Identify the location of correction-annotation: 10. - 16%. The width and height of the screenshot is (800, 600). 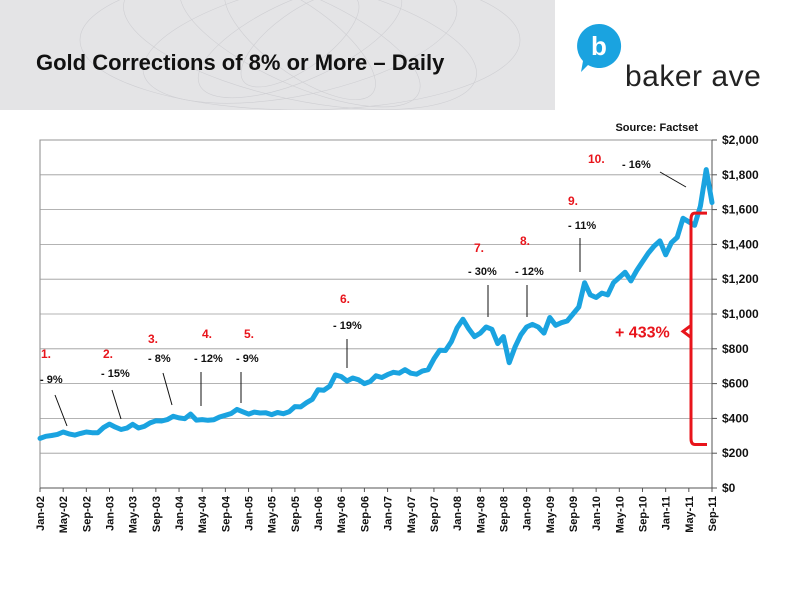
(637, 170).